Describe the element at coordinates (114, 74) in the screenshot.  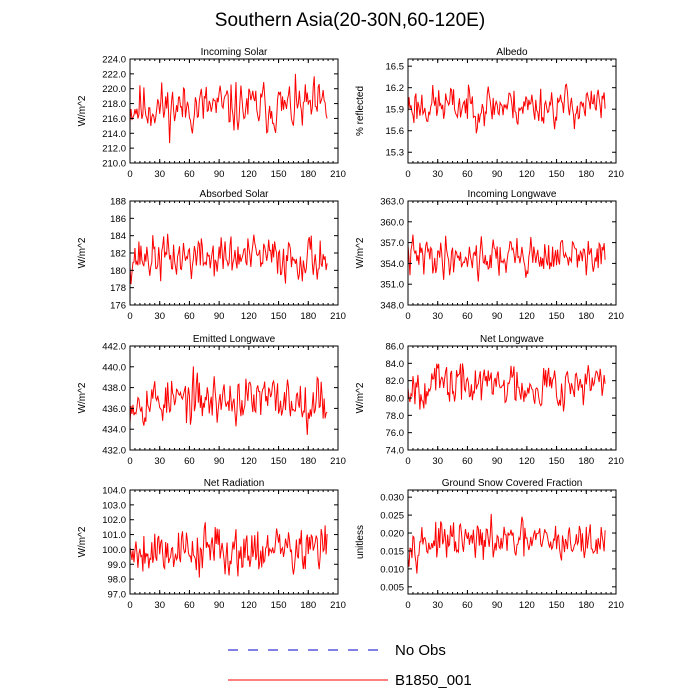
I see `y-tick-label: 222.0` at that location.